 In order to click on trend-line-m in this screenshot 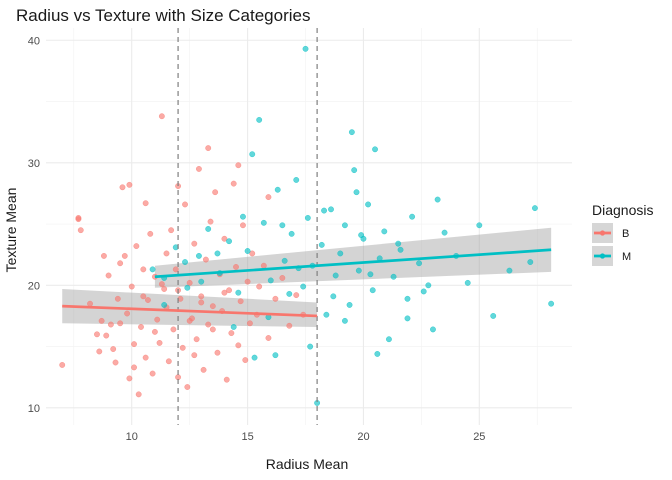, I will do `click(353, 263)`.